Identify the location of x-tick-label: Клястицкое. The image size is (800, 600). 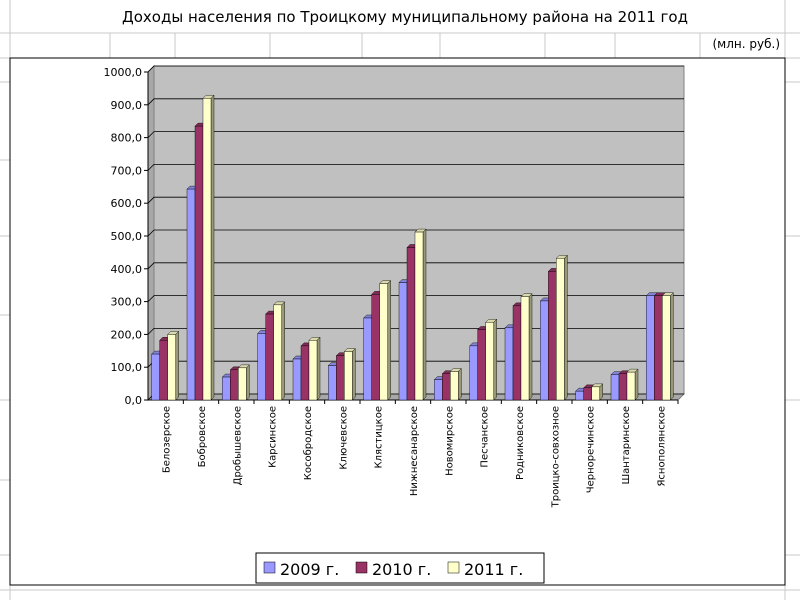
(379, 437).